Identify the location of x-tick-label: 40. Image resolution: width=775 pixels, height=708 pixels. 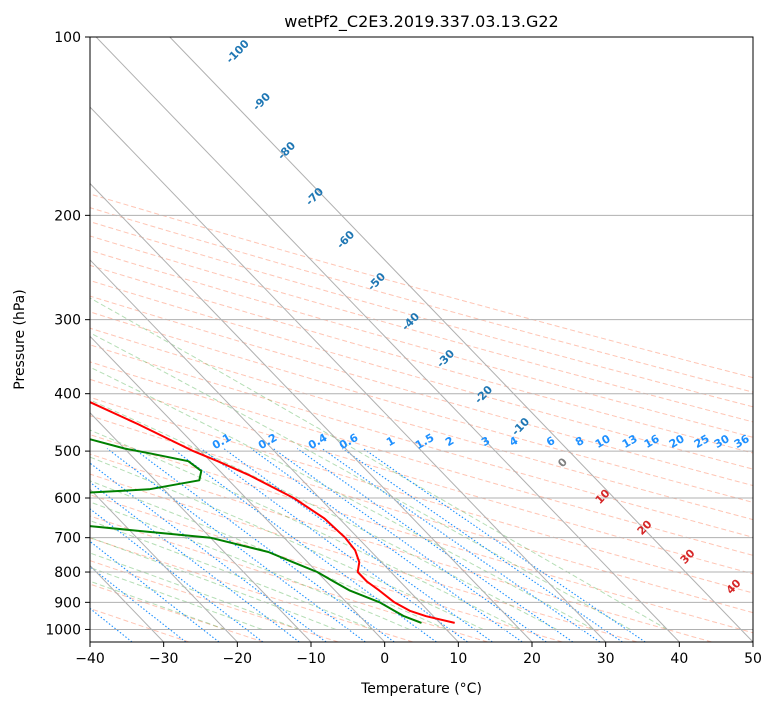
(679, 659).